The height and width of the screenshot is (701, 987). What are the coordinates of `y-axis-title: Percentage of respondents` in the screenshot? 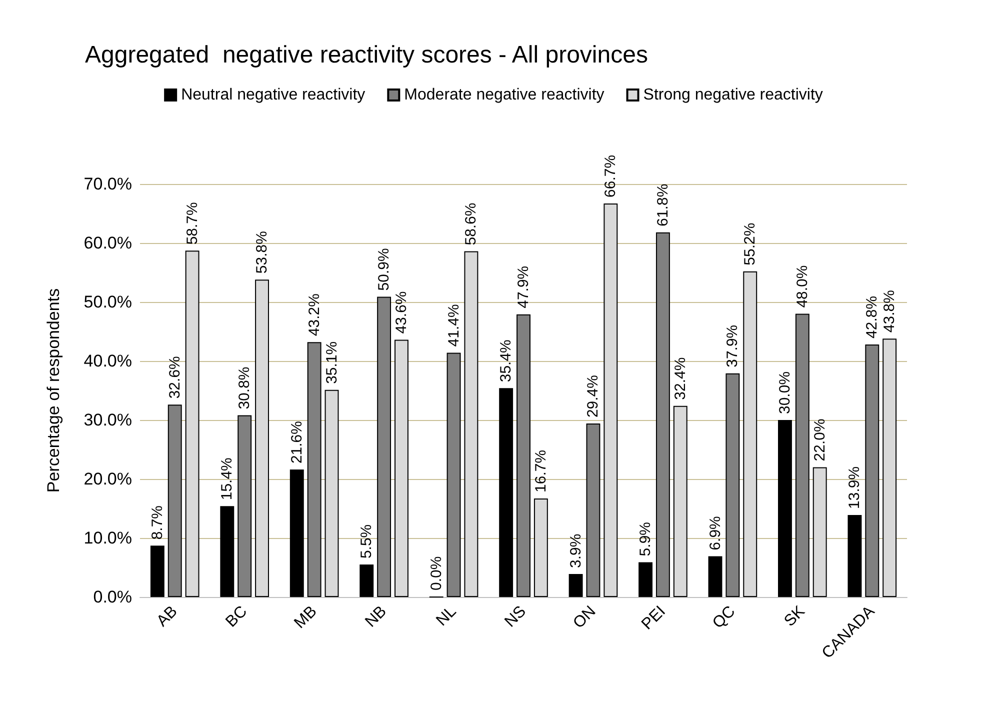 It's located at (53, 390).